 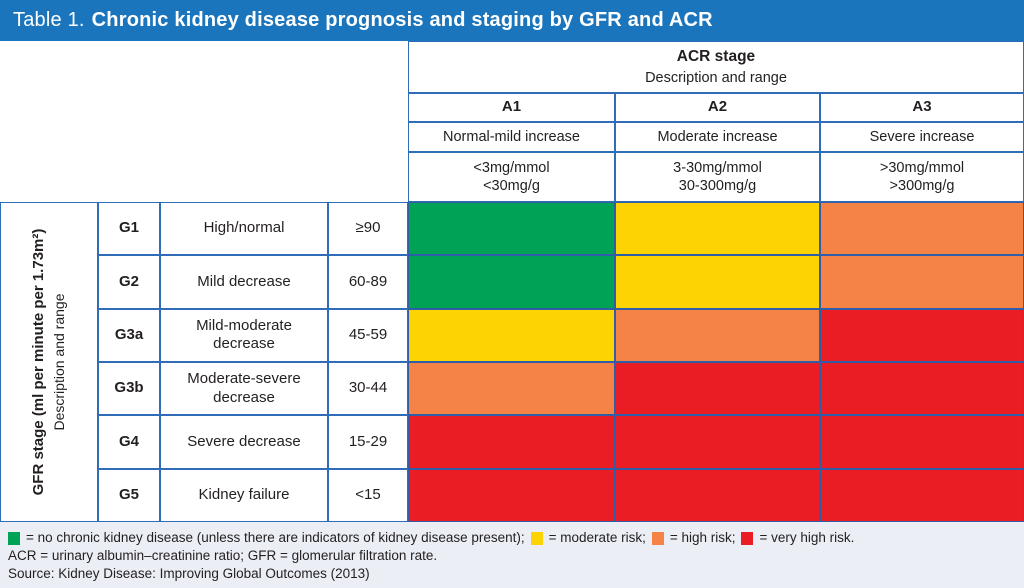 I want to click on acr-column-a1: A1, so click(x=511, y=107).